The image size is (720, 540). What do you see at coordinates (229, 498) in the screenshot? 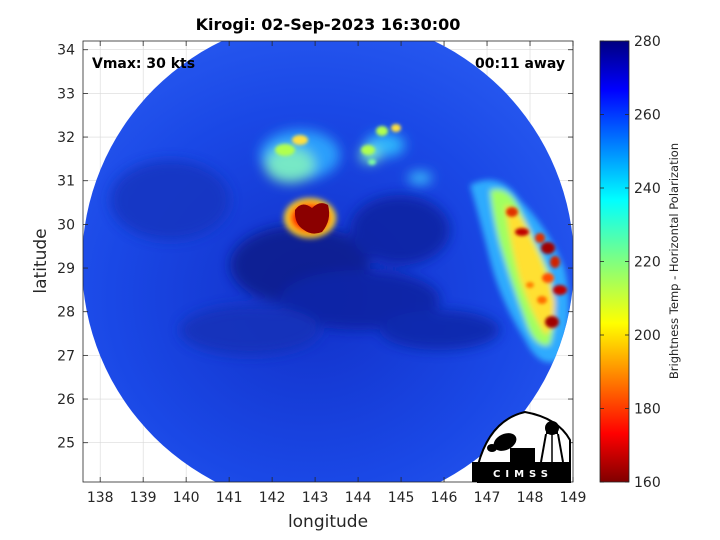
I see `x-tick-label: 141` at bounding box center [229, 498].